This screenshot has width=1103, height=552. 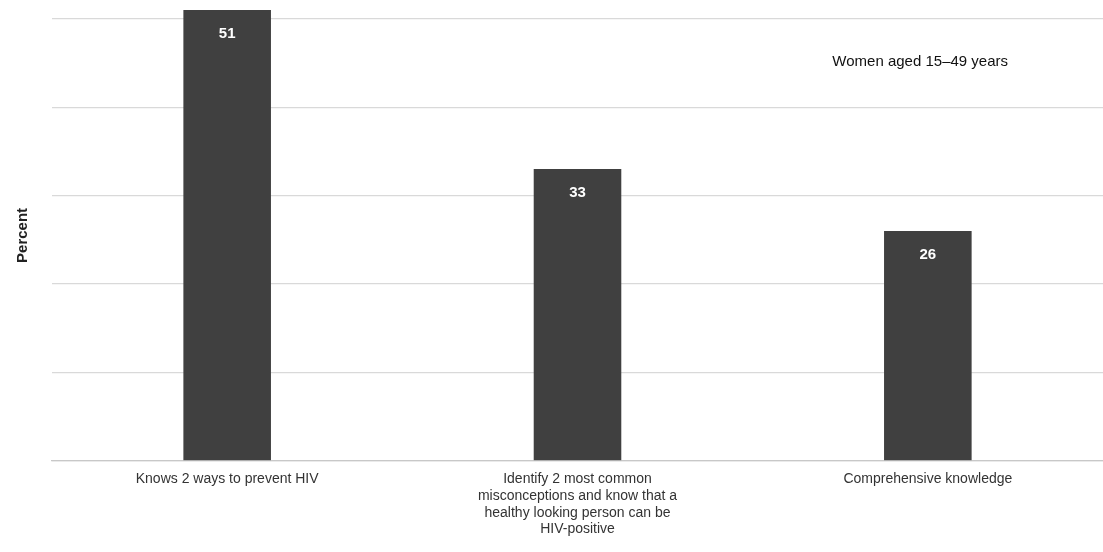 I want to click on data-label: 26, so click(x=928, y=254).